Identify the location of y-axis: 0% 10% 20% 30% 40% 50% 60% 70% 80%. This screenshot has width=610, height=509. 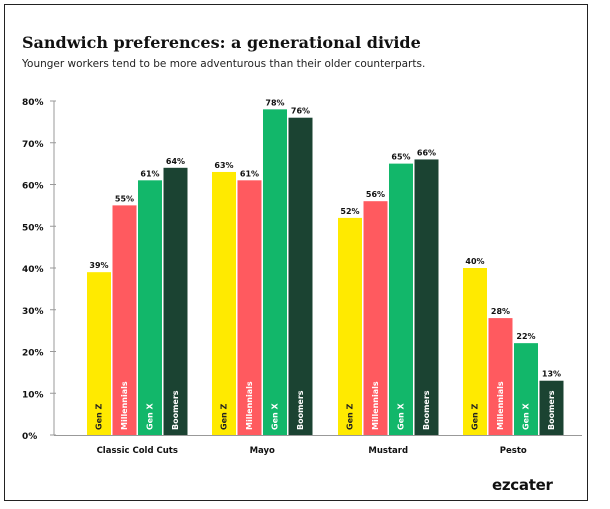
(39, 270).